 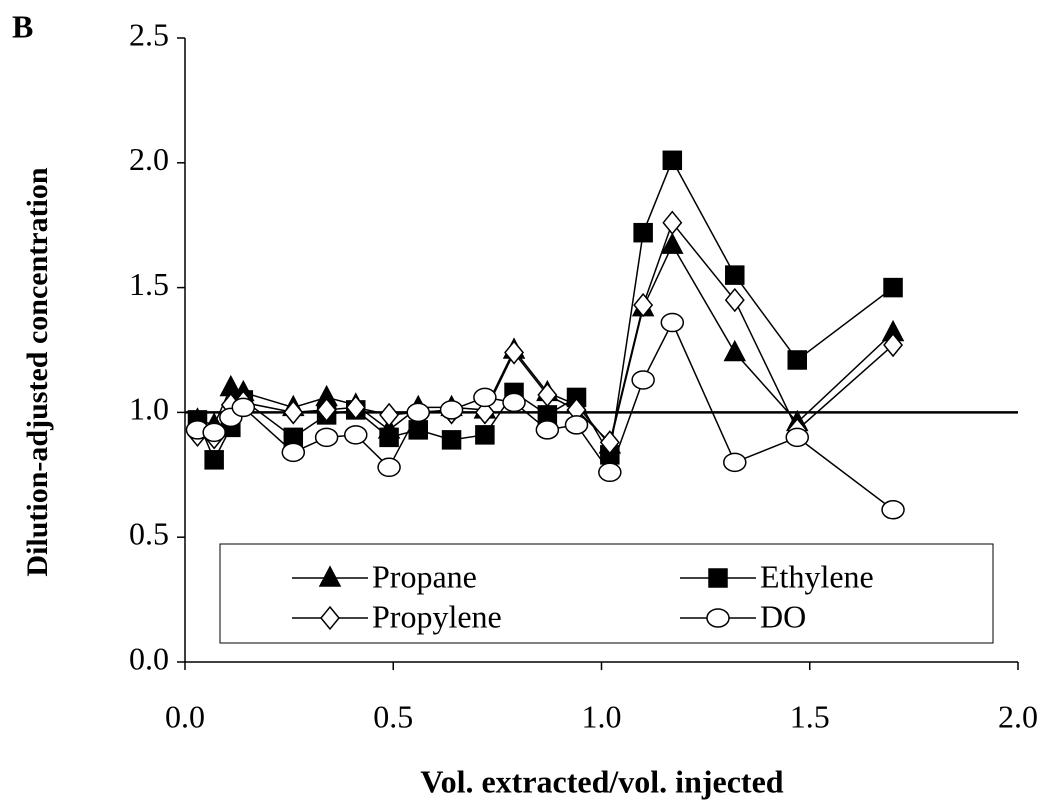 What do you see at coordinates (783, 616) in the screenshot?
I see `legend-label: DO` at bounding box center [783, 616].